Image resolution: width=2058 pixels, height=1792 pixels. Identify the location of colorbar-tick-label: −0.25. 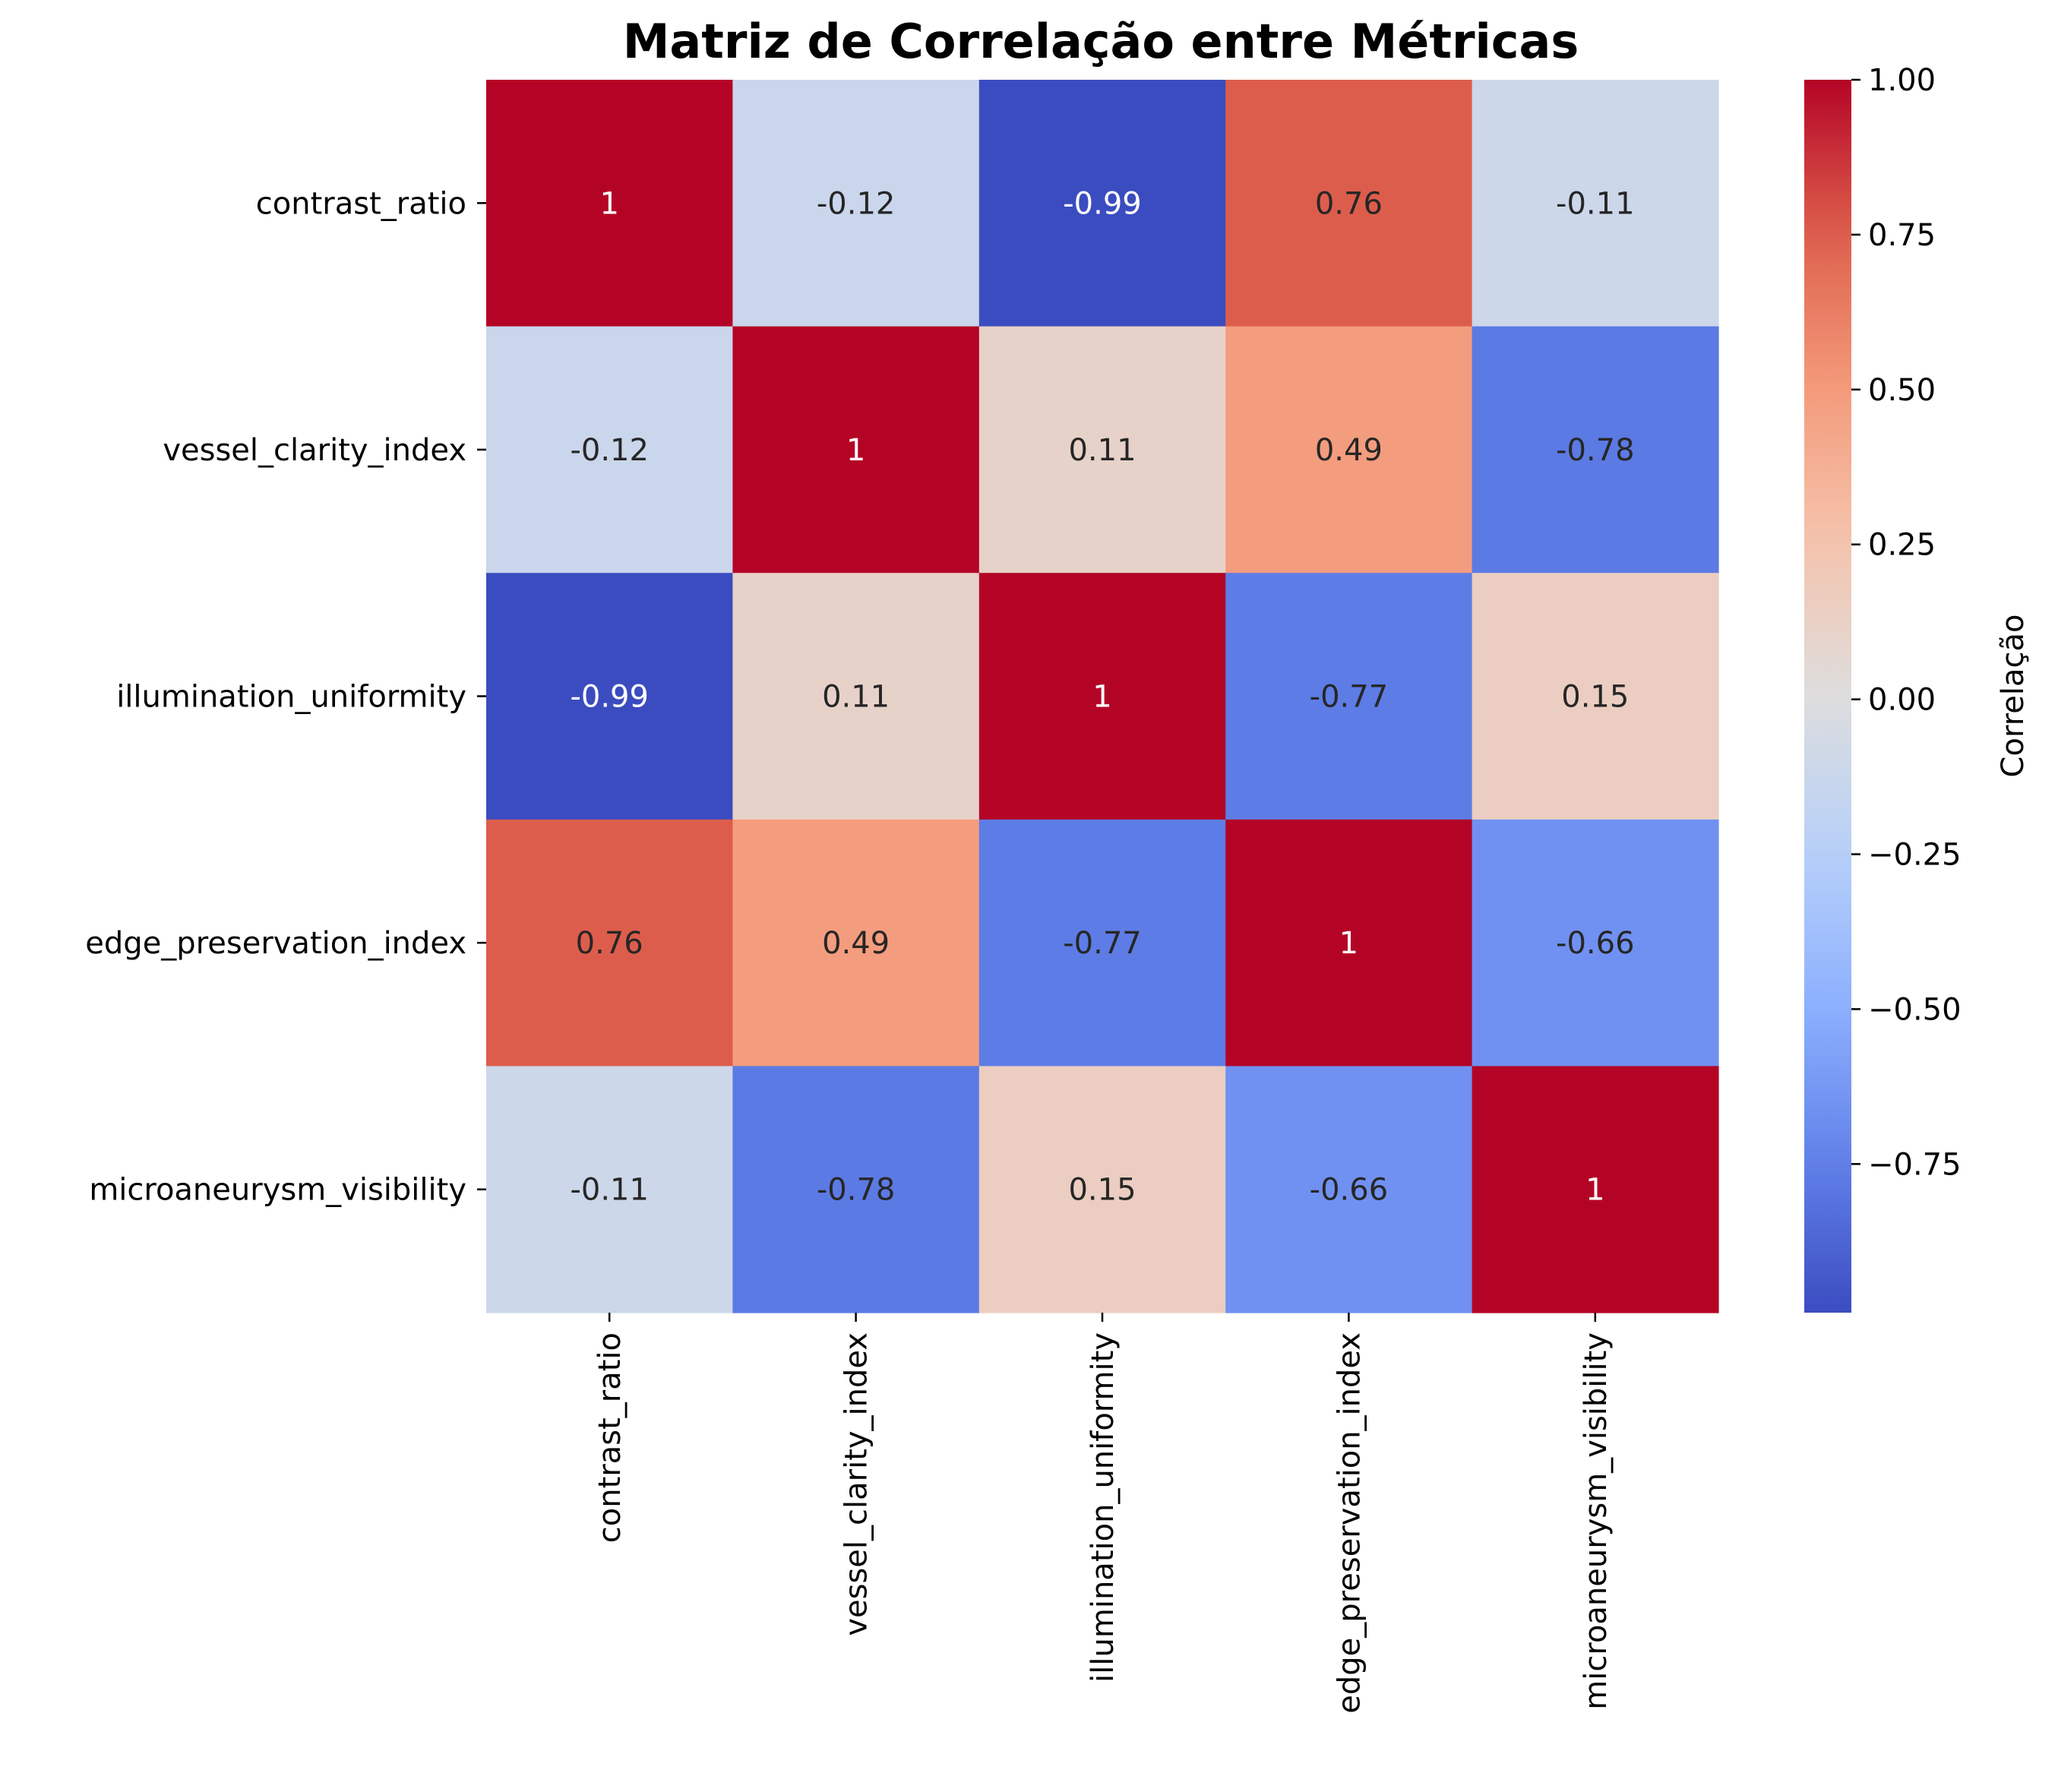
(1915, 855).